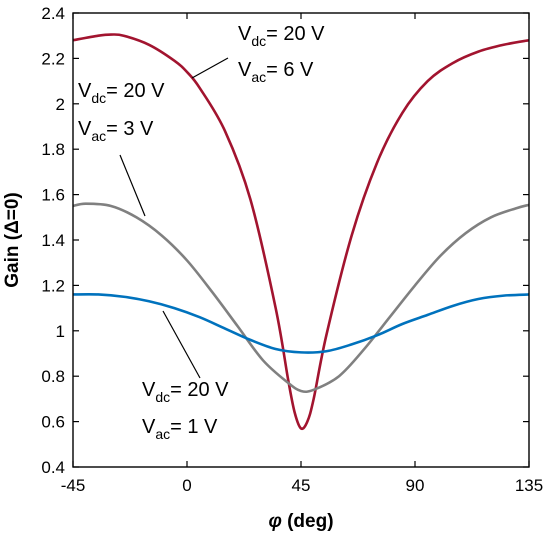 The height and width of the screenshot is (541, 550). Describe the element at coordinates (53, 195) in the screenshot. I see `y-tick-label: 1.6` at that location.